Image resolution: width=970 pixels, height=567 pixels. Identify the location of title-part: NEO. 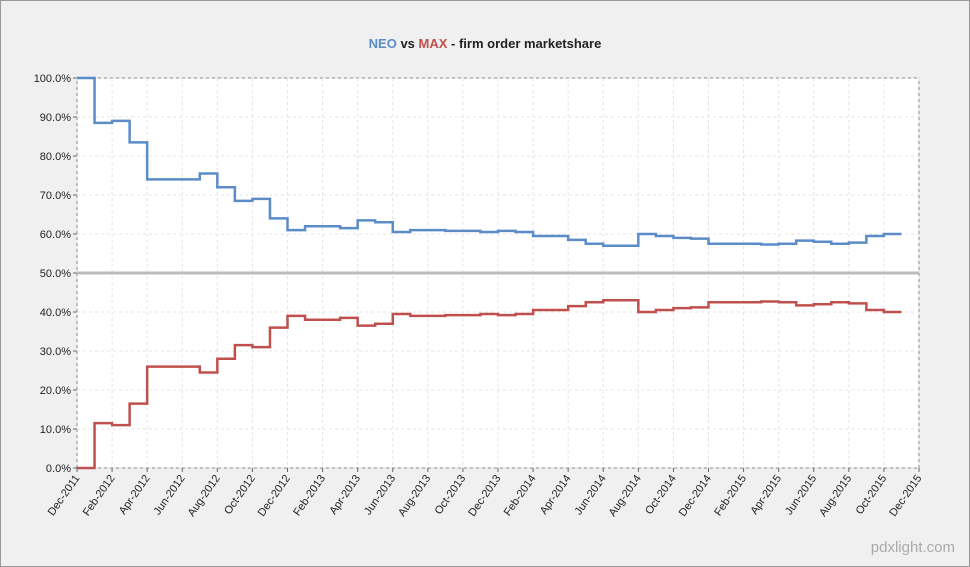
(383, 43).